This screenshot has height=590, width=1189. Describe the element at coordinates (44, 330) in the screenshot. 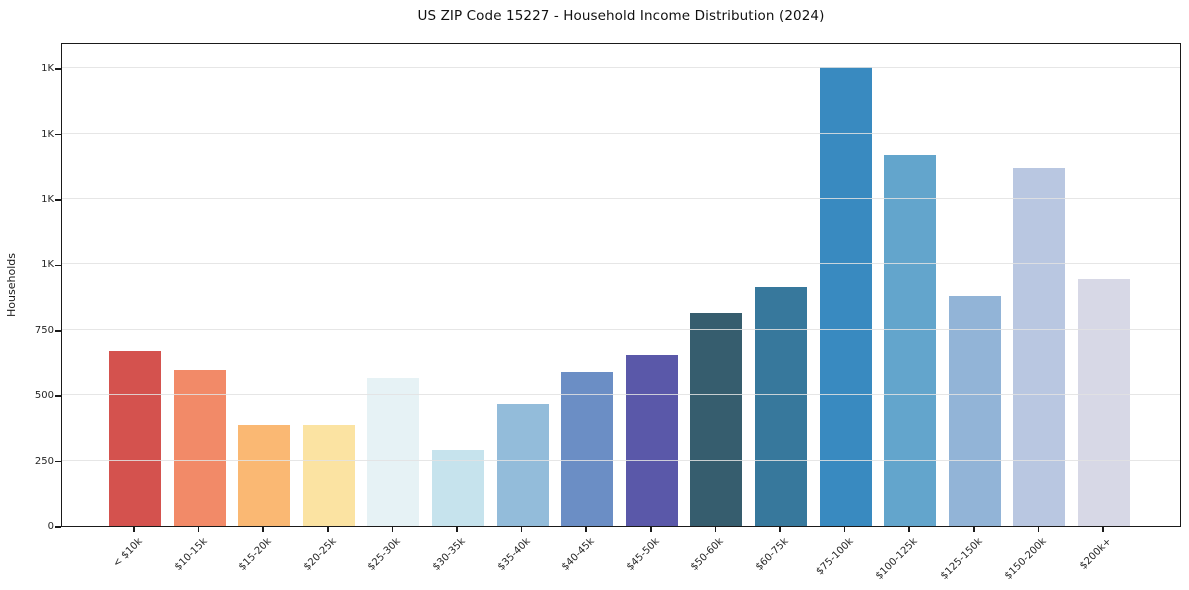

I see `y-tick-label: 750` at that location.